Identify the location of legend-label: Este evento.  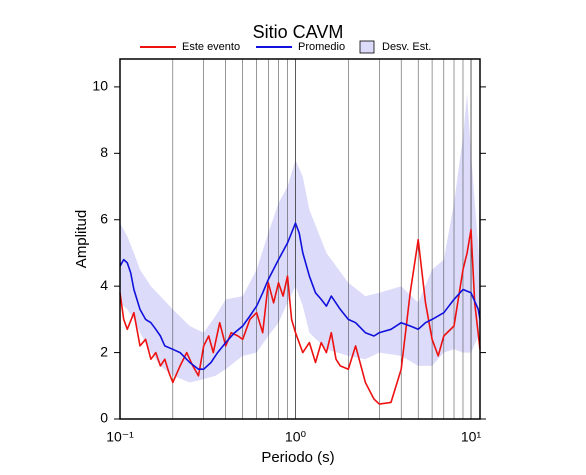
(211, 47).